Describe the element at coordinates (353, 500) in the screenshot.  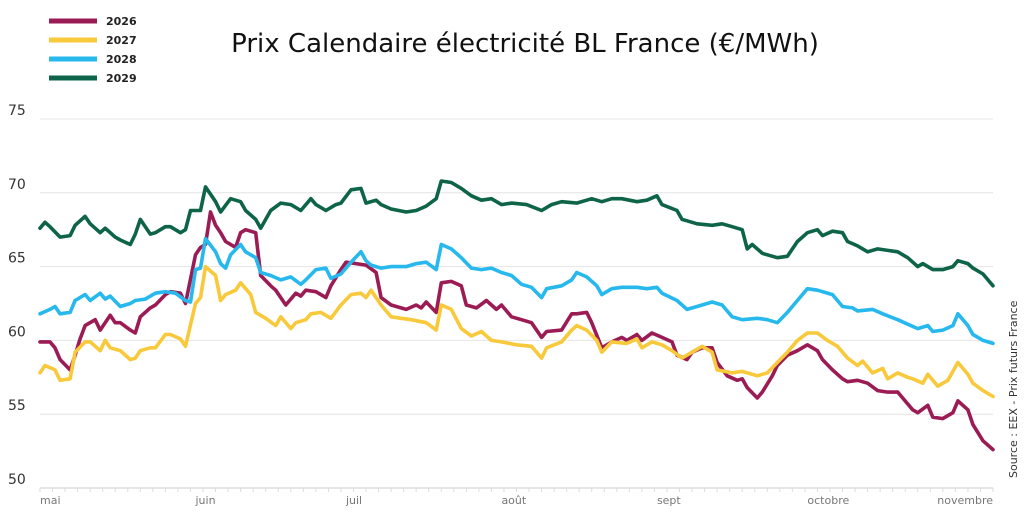
I see `x-tick-label: juil` at that location.